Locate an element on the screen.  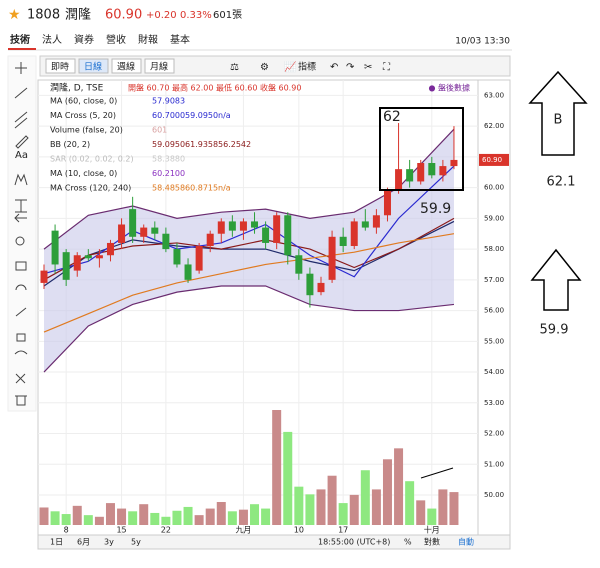
x-tick-label: 17 is located at coordinates (343, 530).